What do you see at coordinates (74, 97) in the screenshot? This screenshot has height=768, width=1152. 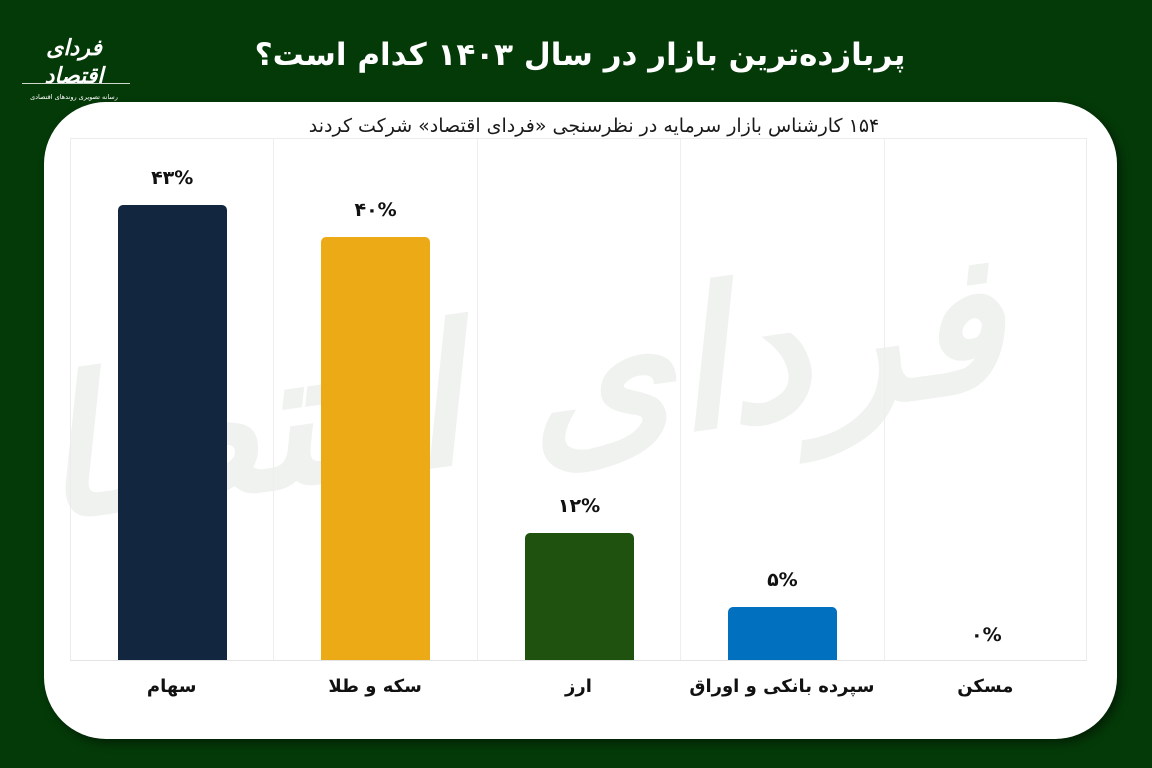 I see `brand-logo-tagline: رسانه تصویری روندهای اقتصادی` at bounding box center [74, 97].